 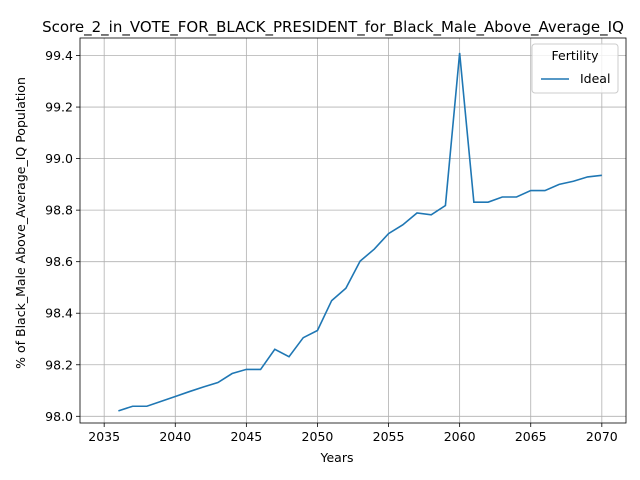 What do you see at coordinates (104, 436) in the screenshot?
I see `x-tick-label: 2035` at bounding box center [104, 436].